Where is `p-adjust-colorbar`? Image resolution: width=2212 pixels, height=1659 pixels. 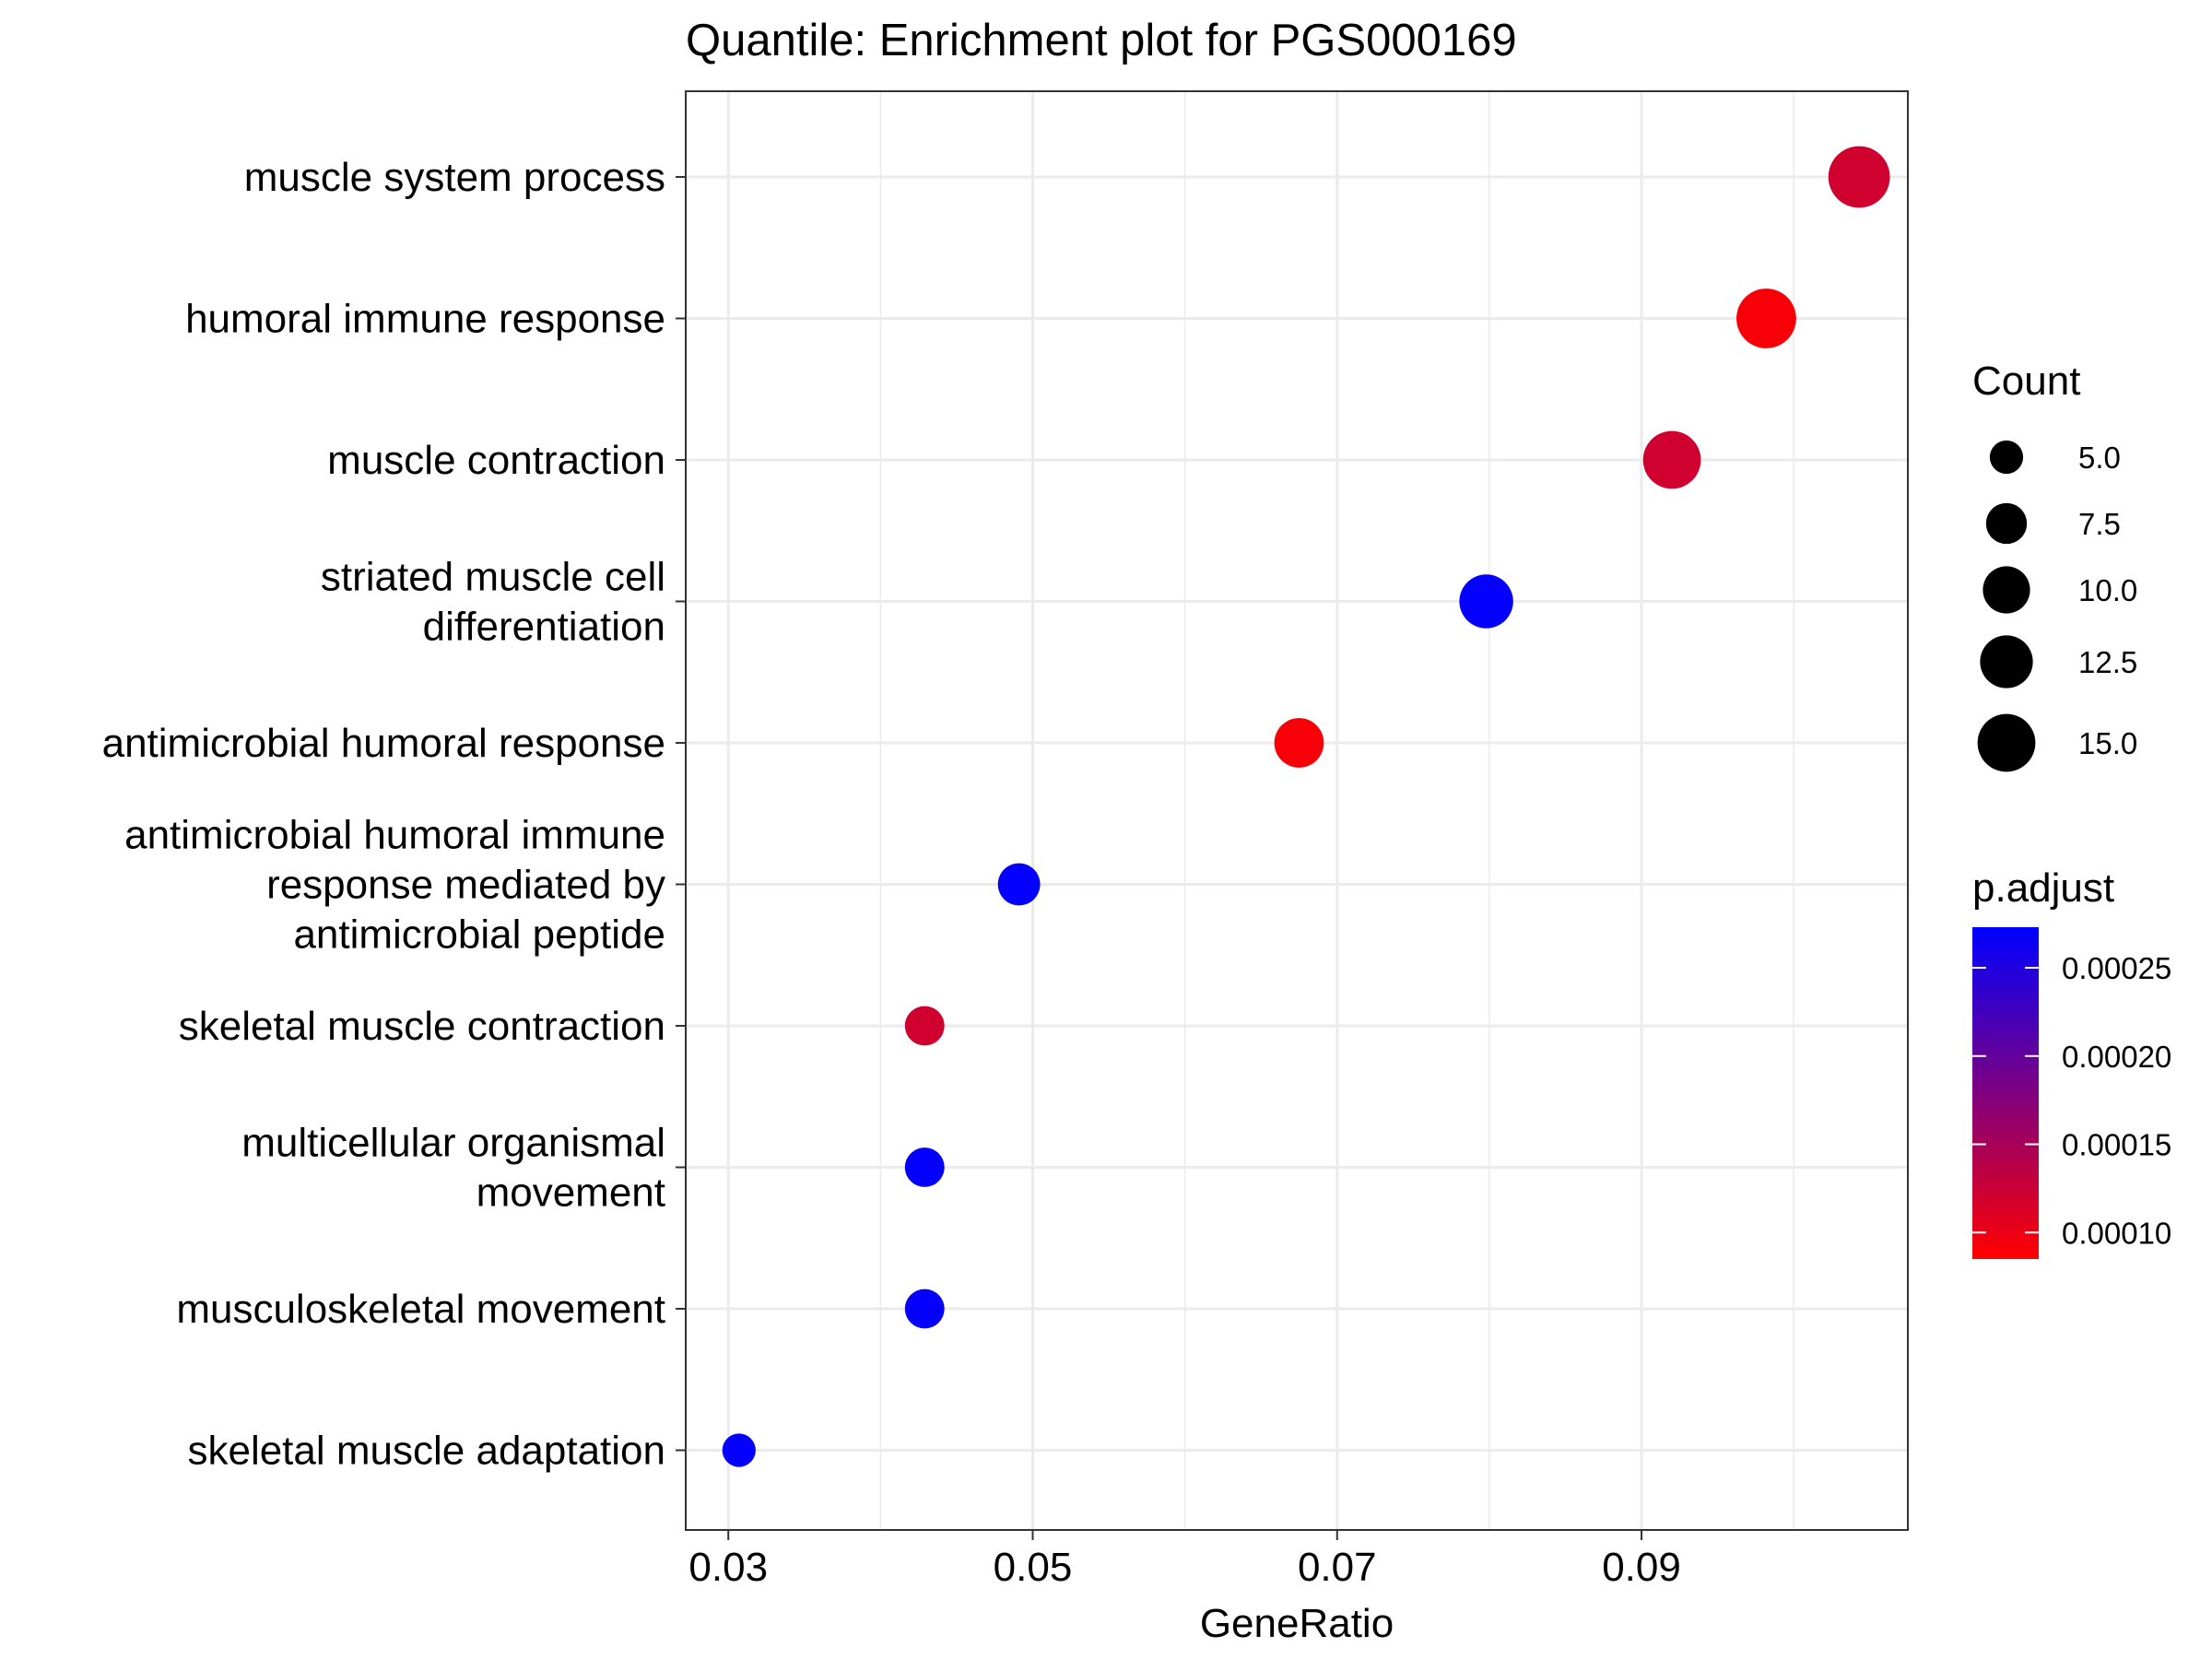
p-adjust-colorbar is located at coordinates (2005, 1093).